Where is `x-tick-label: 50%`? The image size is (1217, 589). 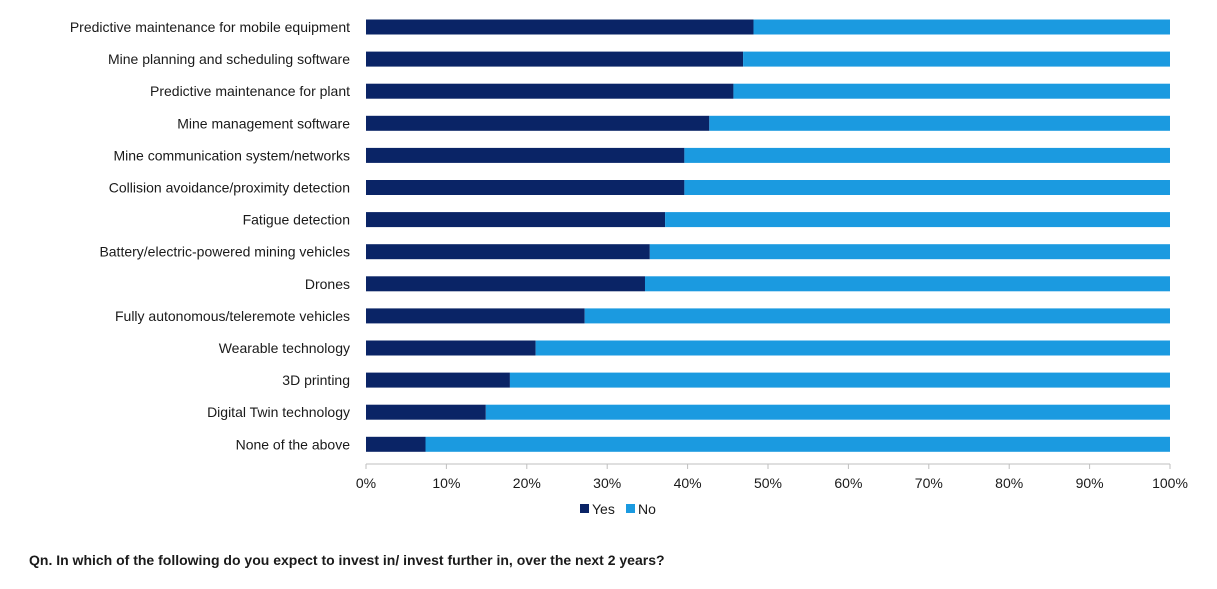 x-tick-label: 50% is located at coordinates (768, 483).